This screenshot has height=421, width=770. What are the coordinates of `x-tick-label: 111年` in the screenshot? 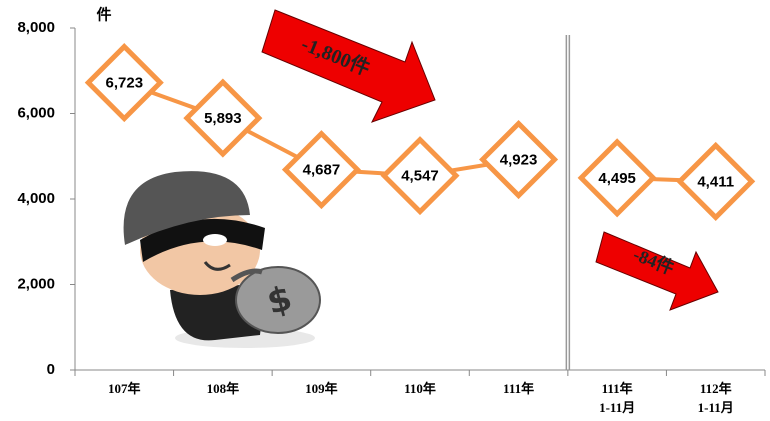 It's located at (518, 388).